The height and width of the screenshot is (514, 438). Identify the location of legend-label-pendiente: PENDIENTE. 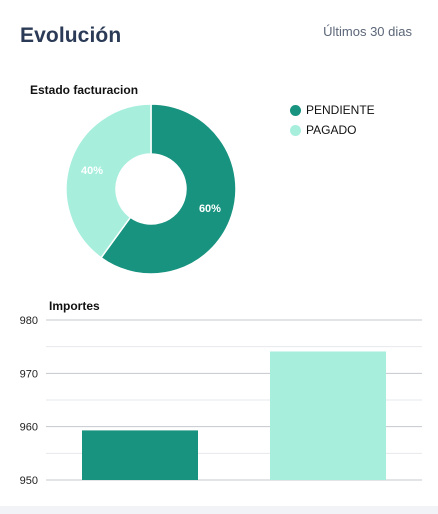
(340, 110).